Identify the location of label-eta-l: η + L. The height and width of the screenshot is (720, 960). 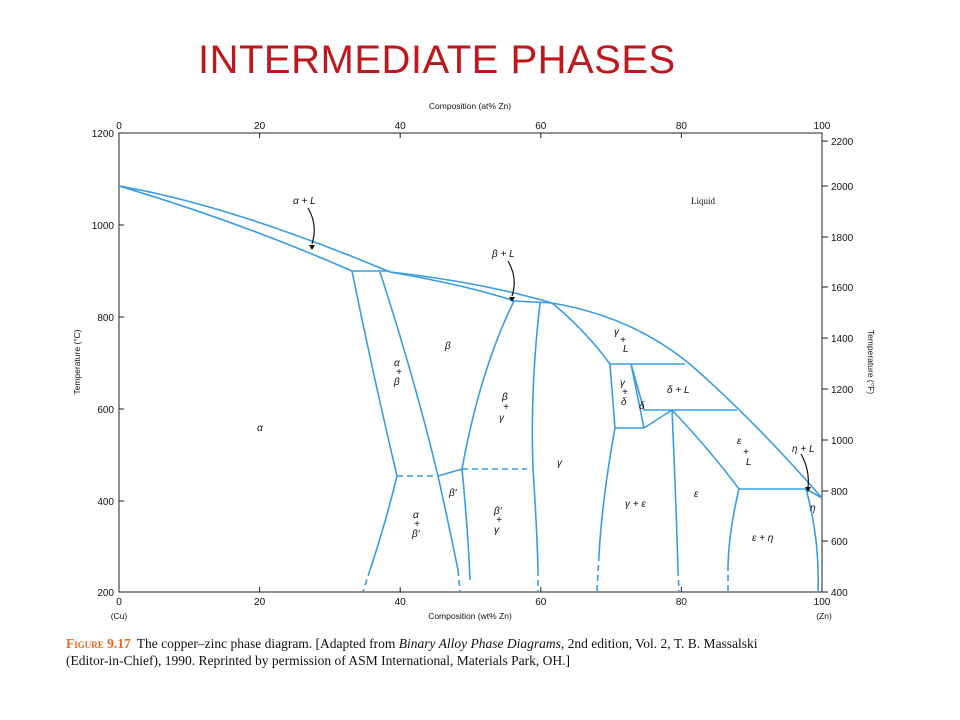
(803, 449).